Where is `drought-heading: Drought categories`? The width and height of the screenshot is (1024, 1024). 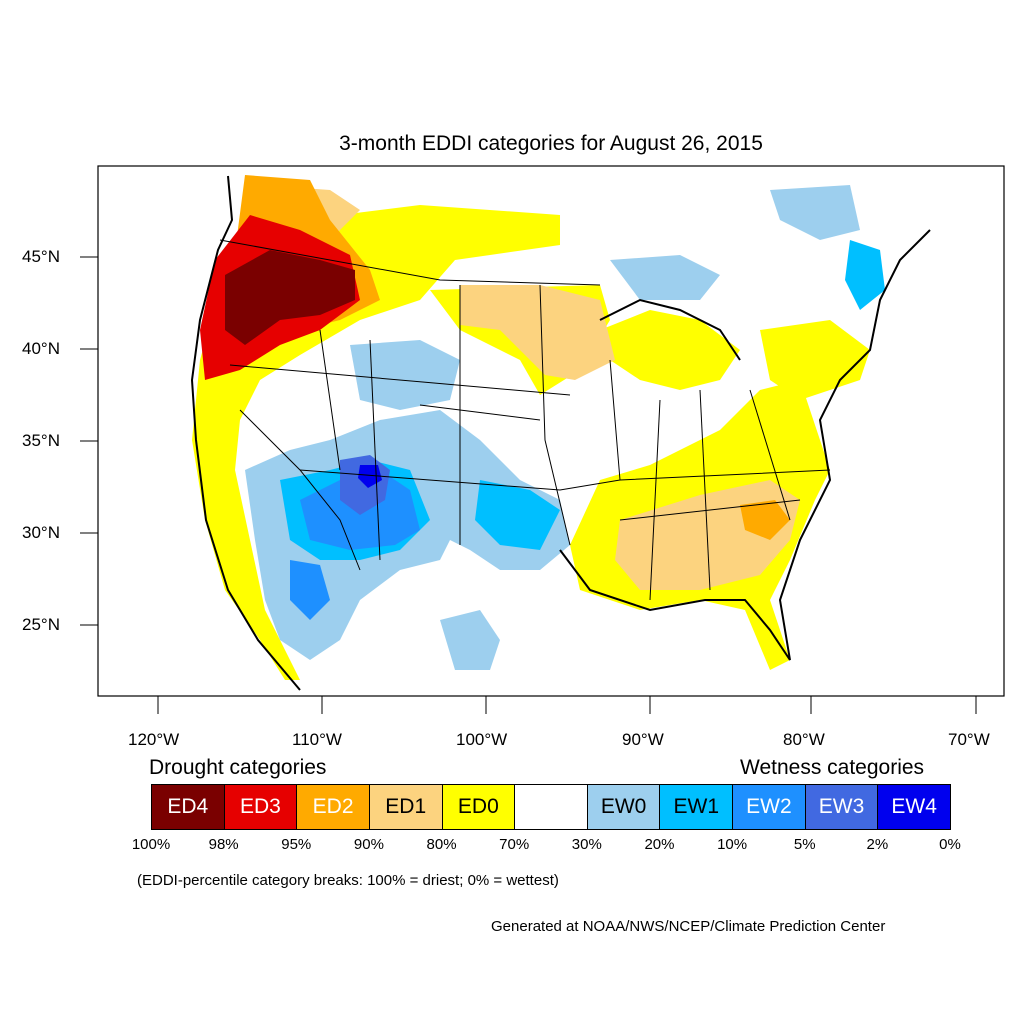
drought-heading: Drought categories is located at coordinates (238, 767).